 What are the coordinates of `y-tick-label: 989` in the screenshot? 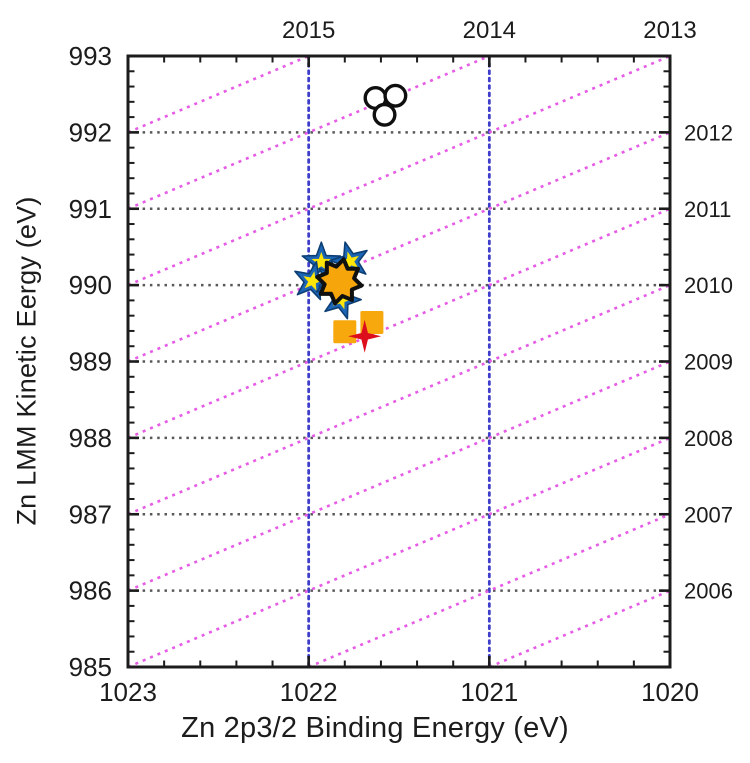 It's located at (90, 362).